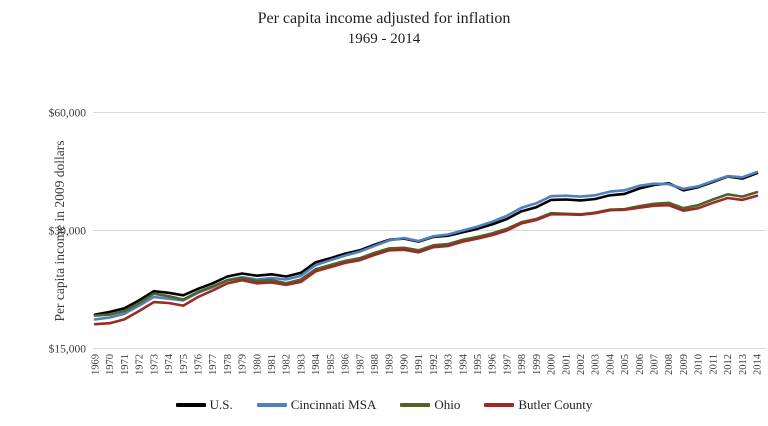  What do you see at coordinates (184, 364) in the screenshot?
I see `x-tick-label-1975: 1975` at bounding box center [184, 364].